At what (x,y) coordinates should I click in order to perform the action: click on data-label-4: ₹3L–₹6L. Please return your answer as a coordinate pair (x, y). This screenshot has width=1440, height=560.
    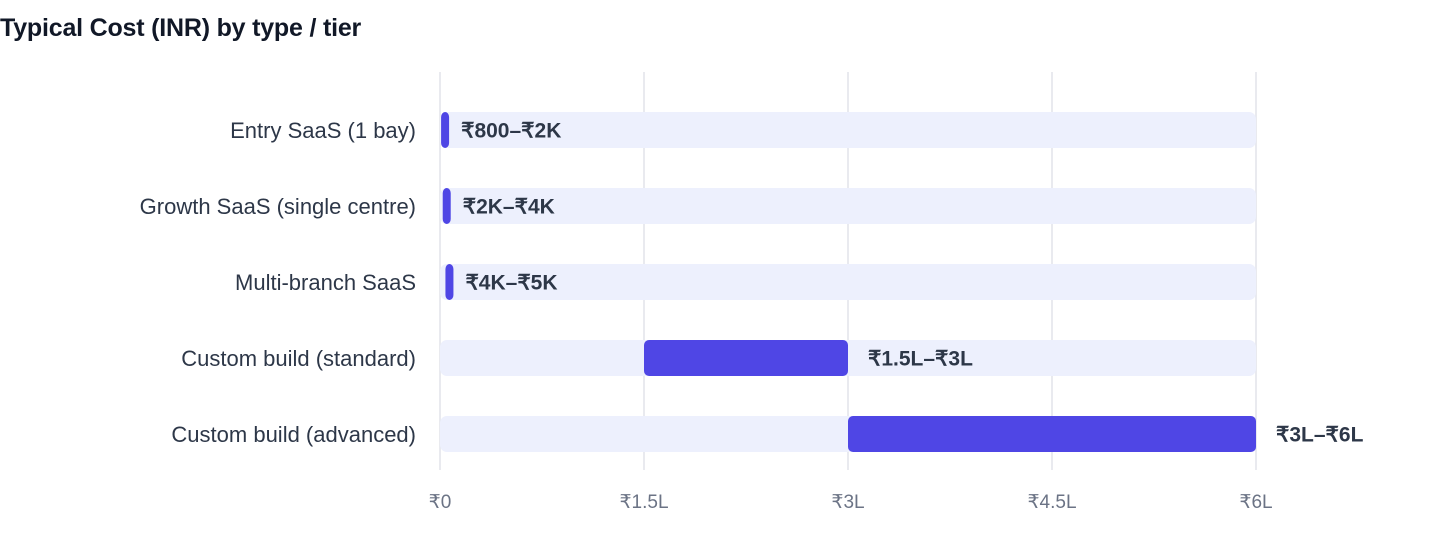
    Looking at the image, I should click on (1320, 435).